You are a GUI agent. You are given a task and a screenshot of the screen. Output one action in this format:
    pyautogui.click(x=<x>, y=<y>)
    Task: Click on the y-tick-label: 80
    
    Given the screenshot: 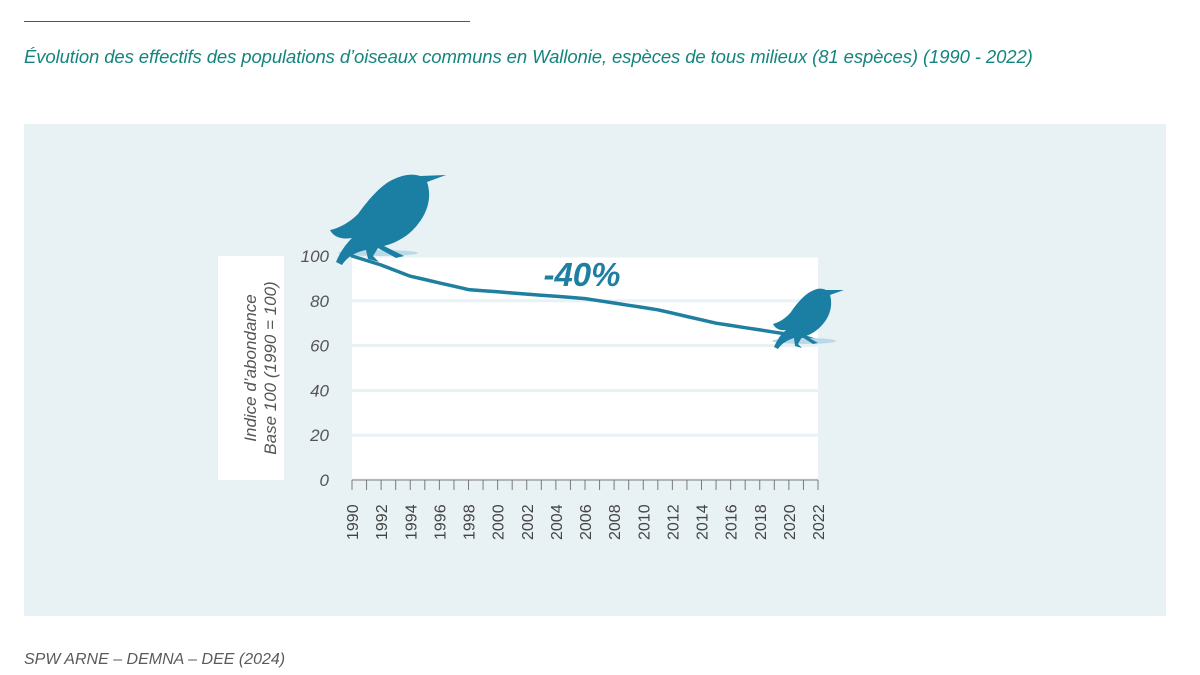 What is the action you would take?
    pyautogui.click(x=319, y=301)
    